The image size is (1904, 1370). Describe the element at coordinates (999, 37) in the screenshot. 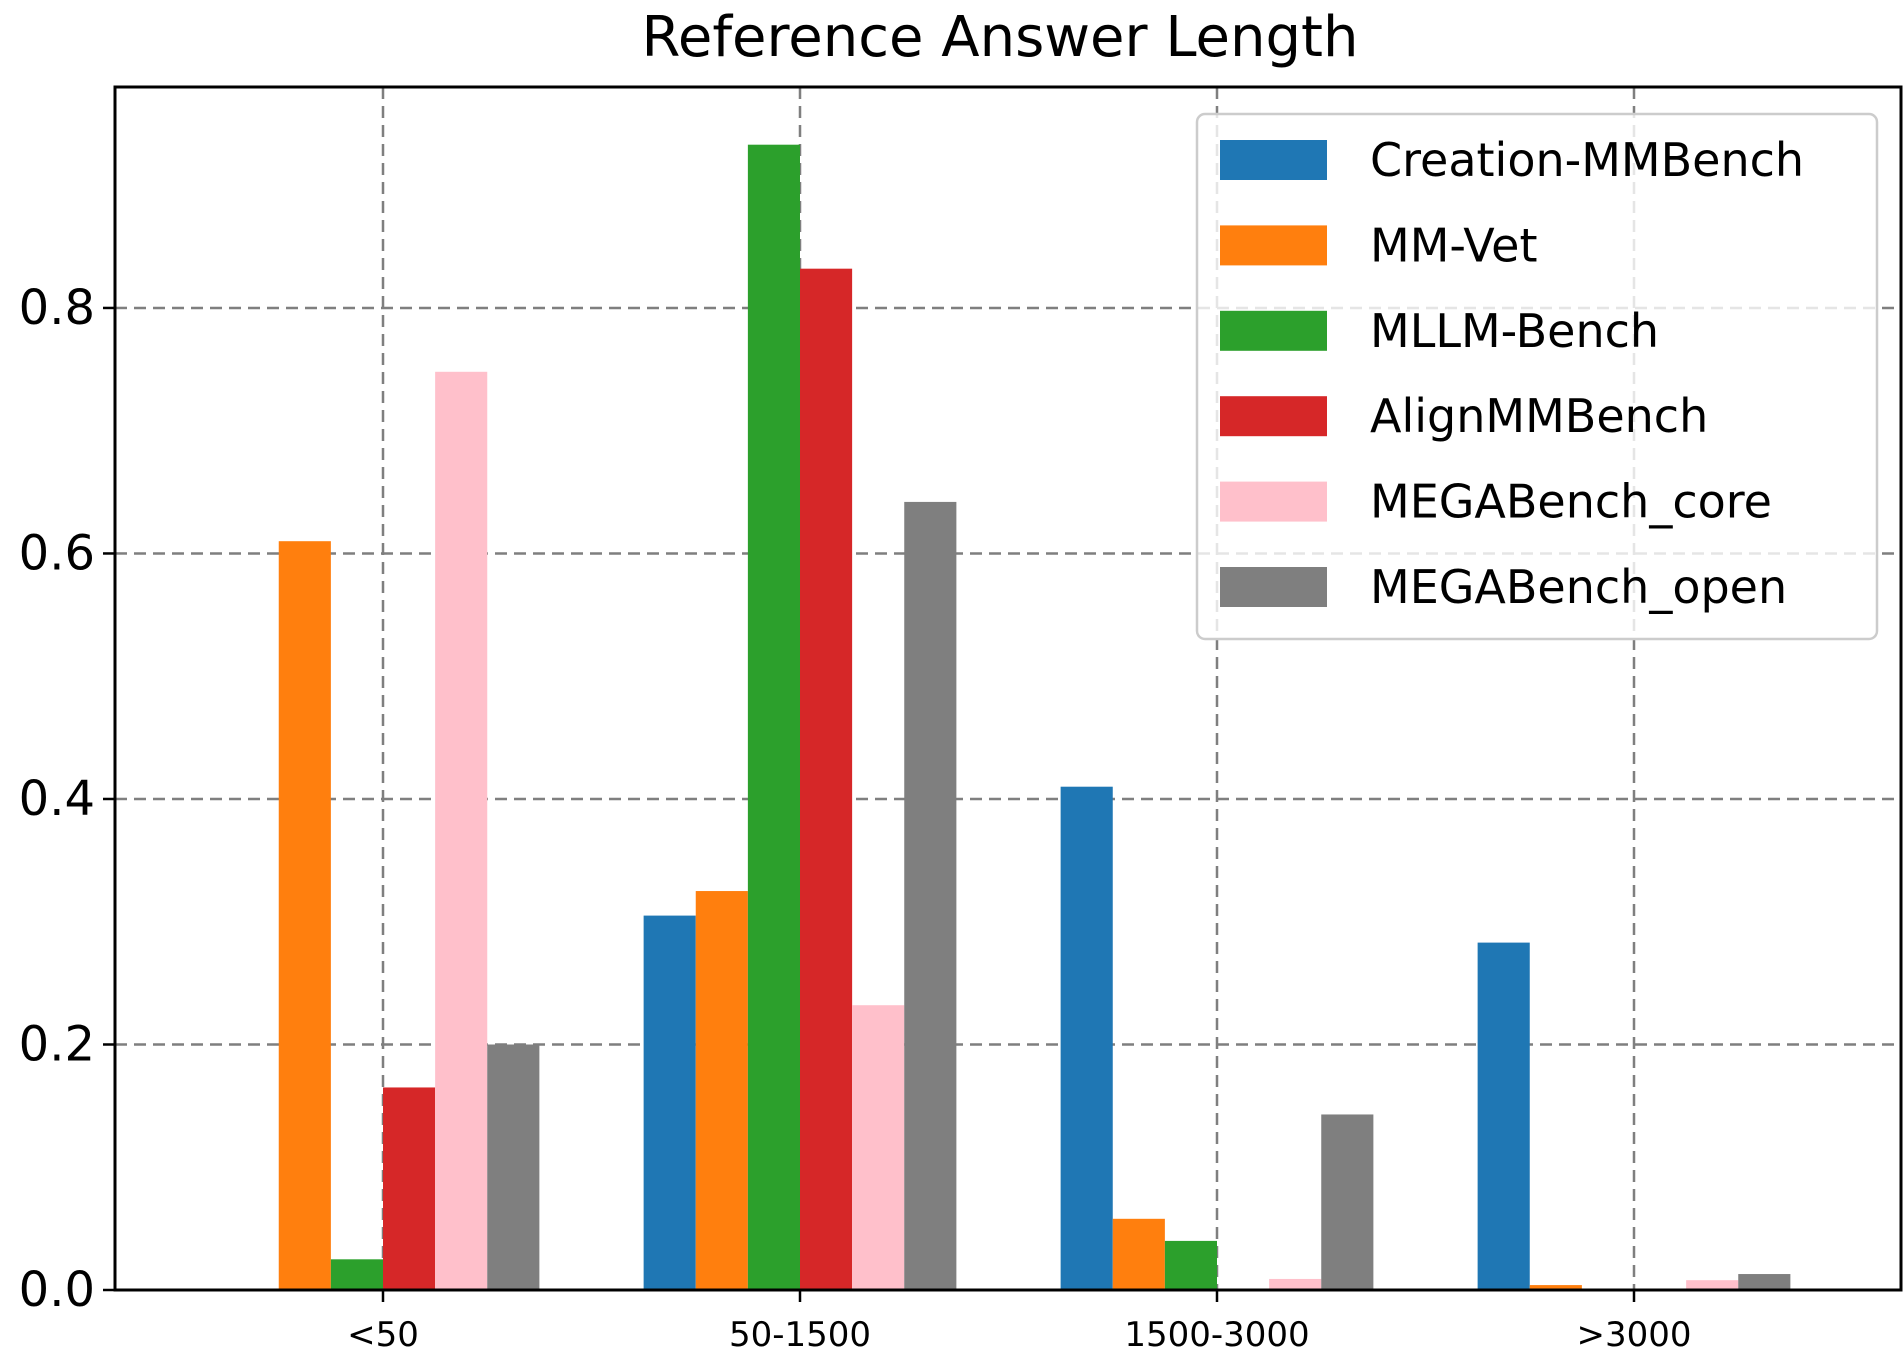

I see `chart-title: Reference Answer Length` at that location.